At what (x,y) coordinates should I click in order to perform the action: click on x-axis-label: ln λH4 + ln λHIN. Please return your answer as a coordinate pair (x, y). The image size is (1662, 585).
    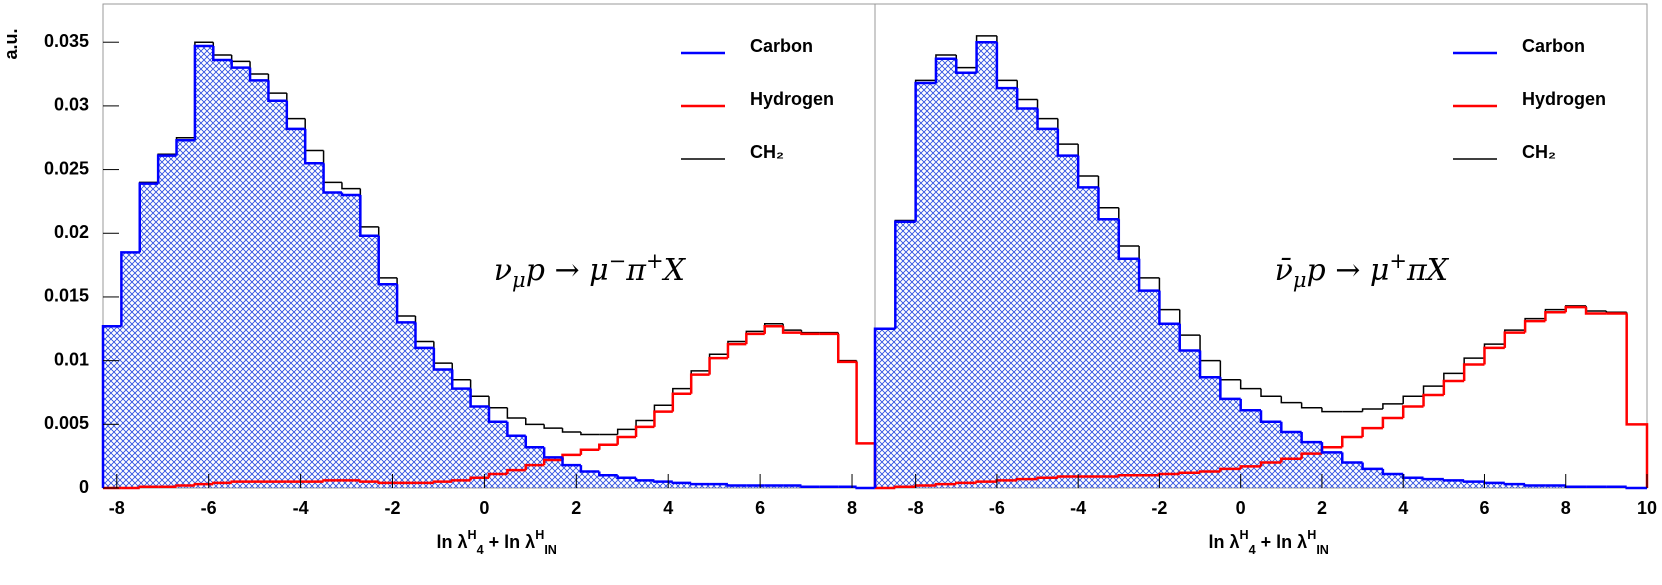
    Looking at the image, I should click on (497, 542).